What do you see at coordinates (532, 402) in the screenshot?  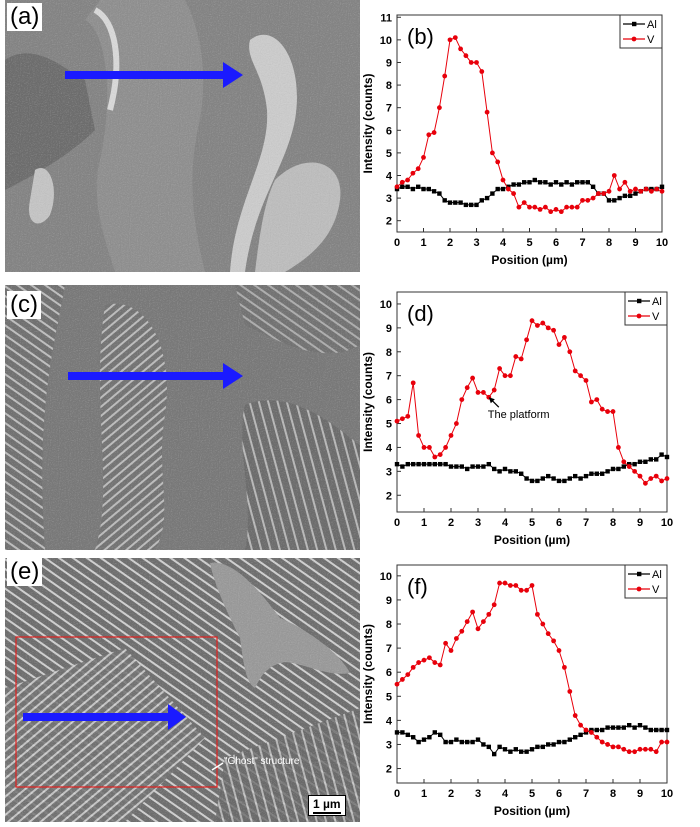 I see `plot-frame` at bounding box center [532, 402].